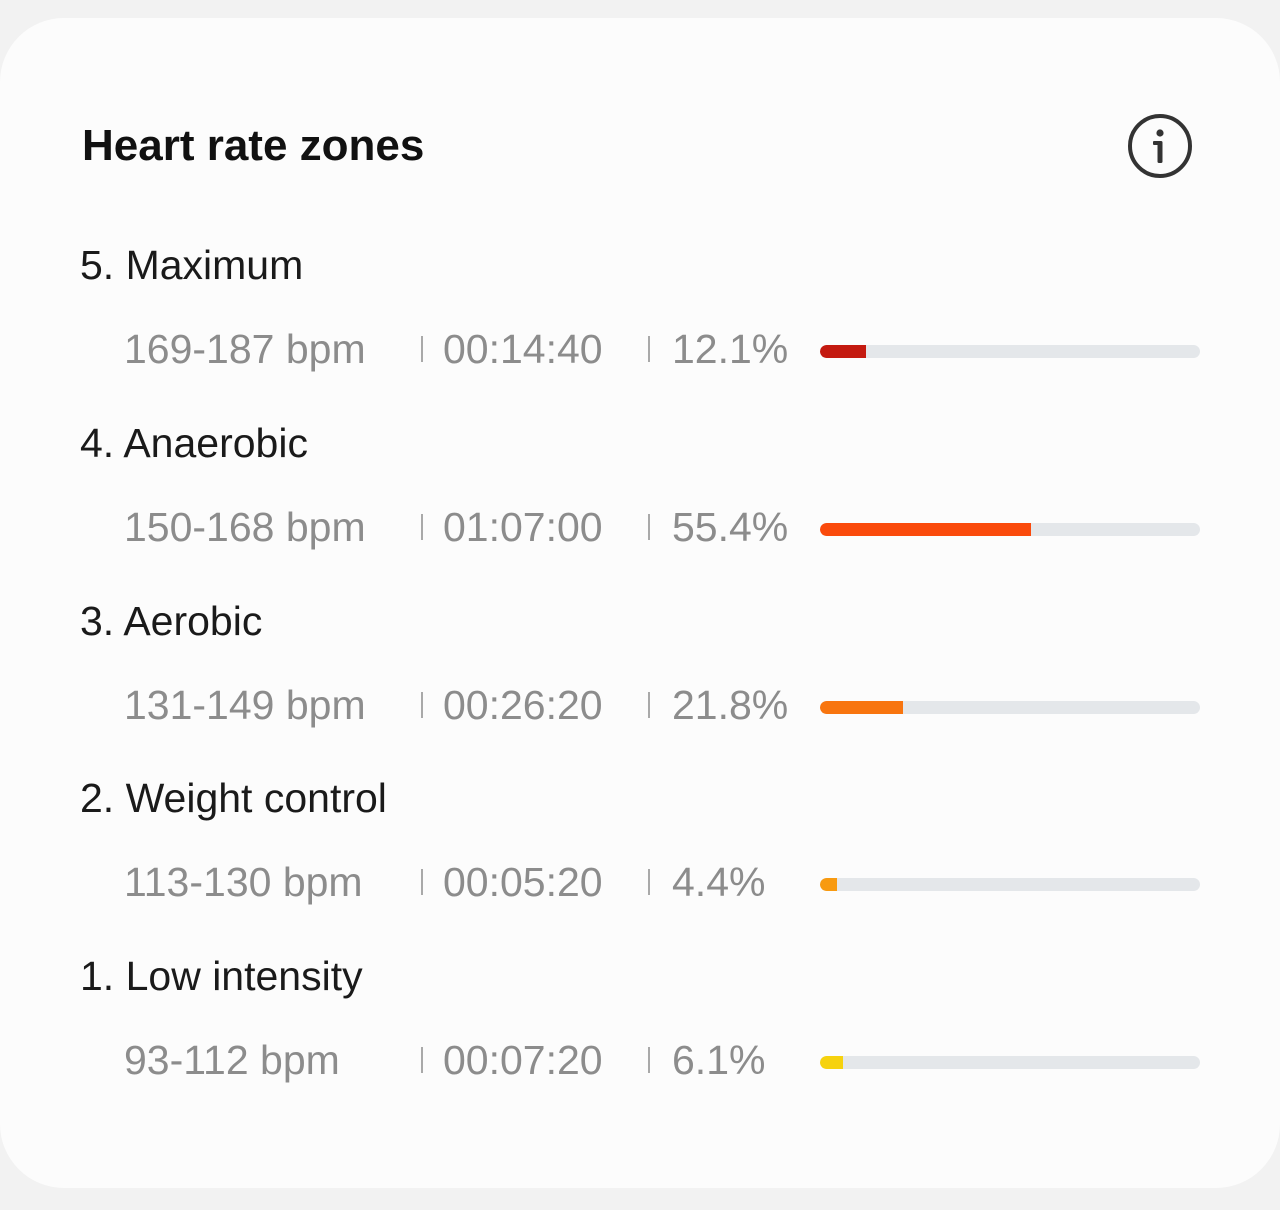 This screenshot has width=1280, height=1210. I want to click on zone-duration: 00:14:40, so click(523, 349).